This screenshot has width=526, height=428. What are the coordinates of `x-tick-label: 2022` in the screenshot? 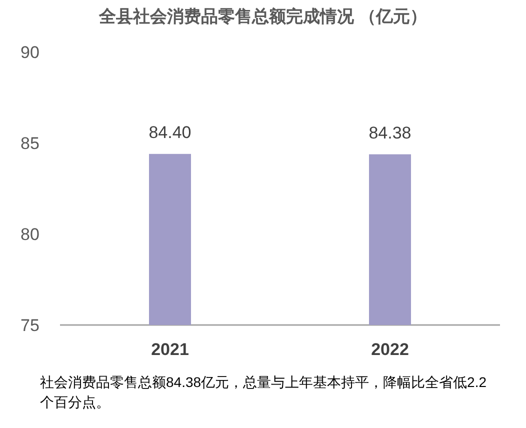 It's located at (390, 349).